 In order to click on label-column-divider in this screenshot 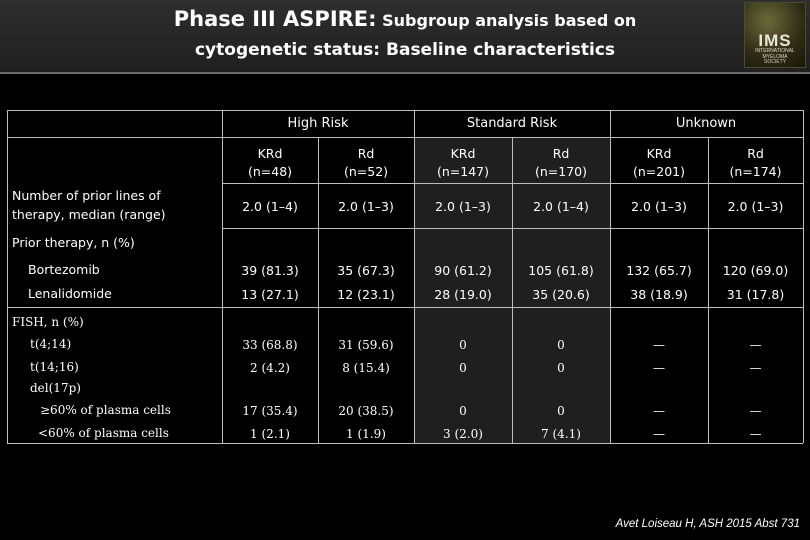, I will do `click(222, 276)`.